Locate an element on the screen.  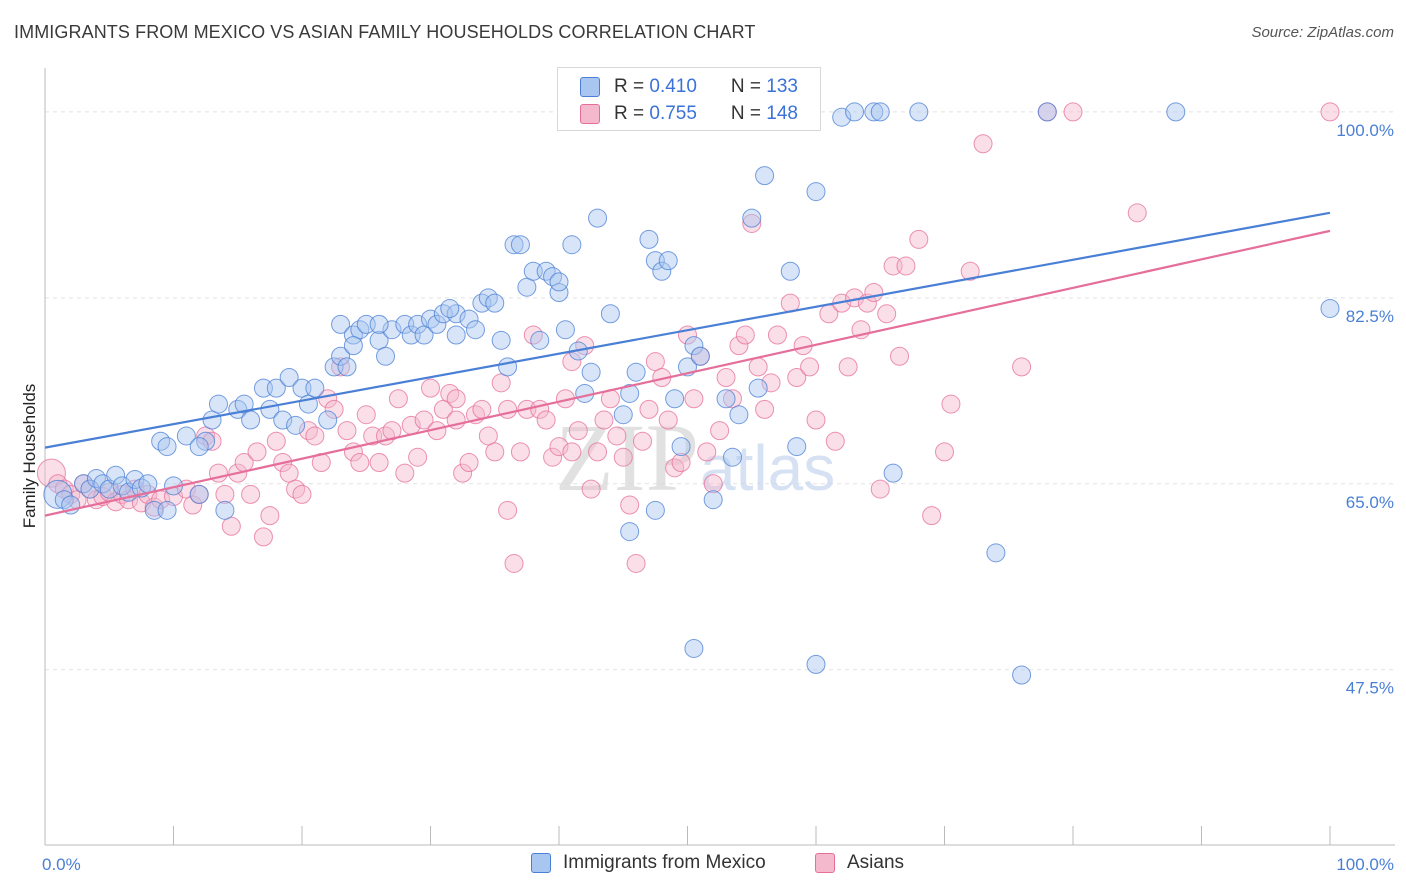
x-tick-labels: 0.0% 100.0% is located at coordinates (718, 864).